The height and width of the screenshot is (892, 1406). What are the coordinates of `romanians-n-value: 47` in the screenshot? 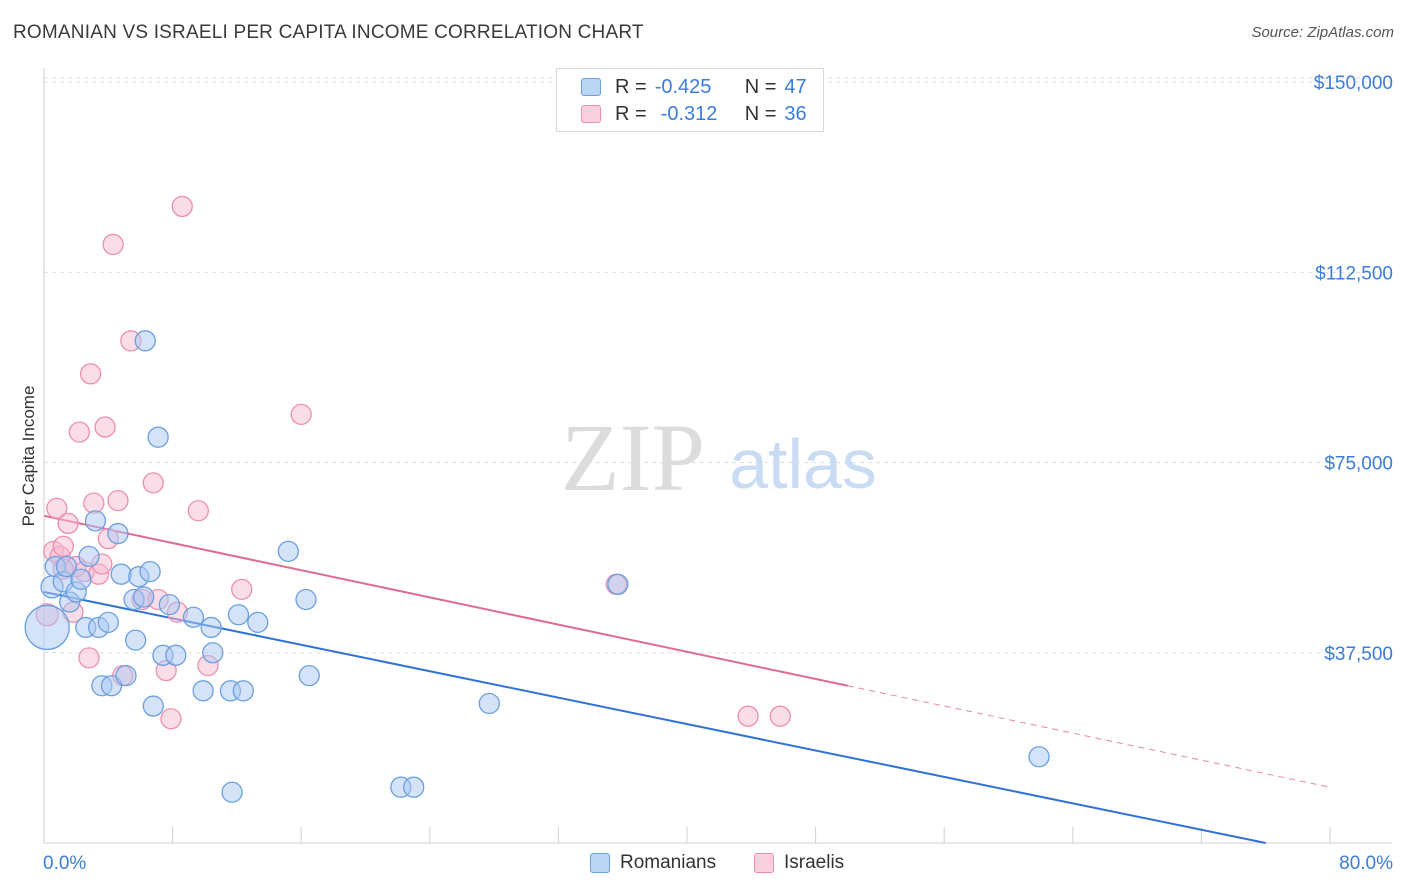 It's located at (795, 86).